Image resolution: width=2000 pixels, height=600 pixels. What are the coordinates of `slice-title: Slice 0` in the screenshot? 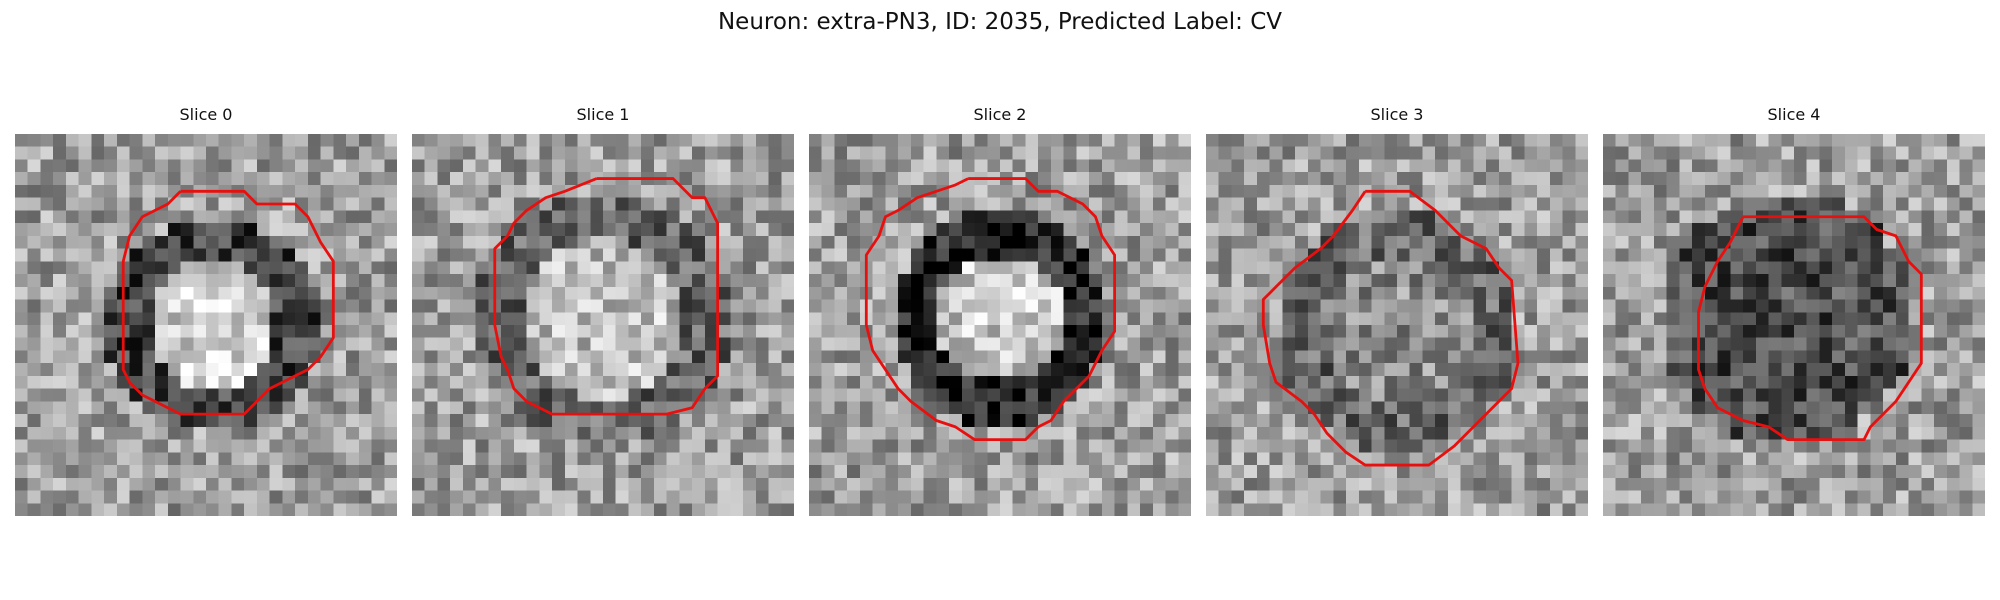 It's located at (206, 115).